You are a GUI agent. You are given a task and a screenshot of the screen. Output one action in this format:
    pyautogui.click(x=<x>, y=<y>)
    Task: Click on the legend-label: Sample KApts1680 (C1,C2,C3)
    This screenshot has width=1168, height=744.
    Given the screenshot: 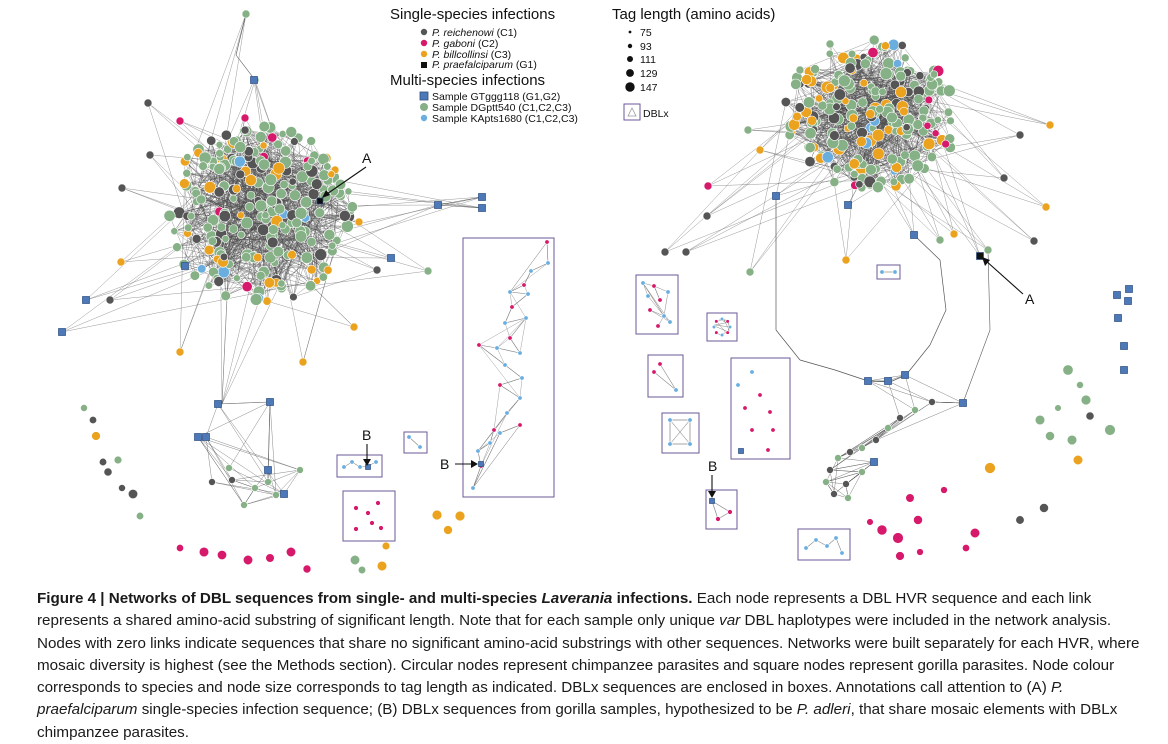 What is the action you would take?
    pyautogui.click(x=505, y=119)
    